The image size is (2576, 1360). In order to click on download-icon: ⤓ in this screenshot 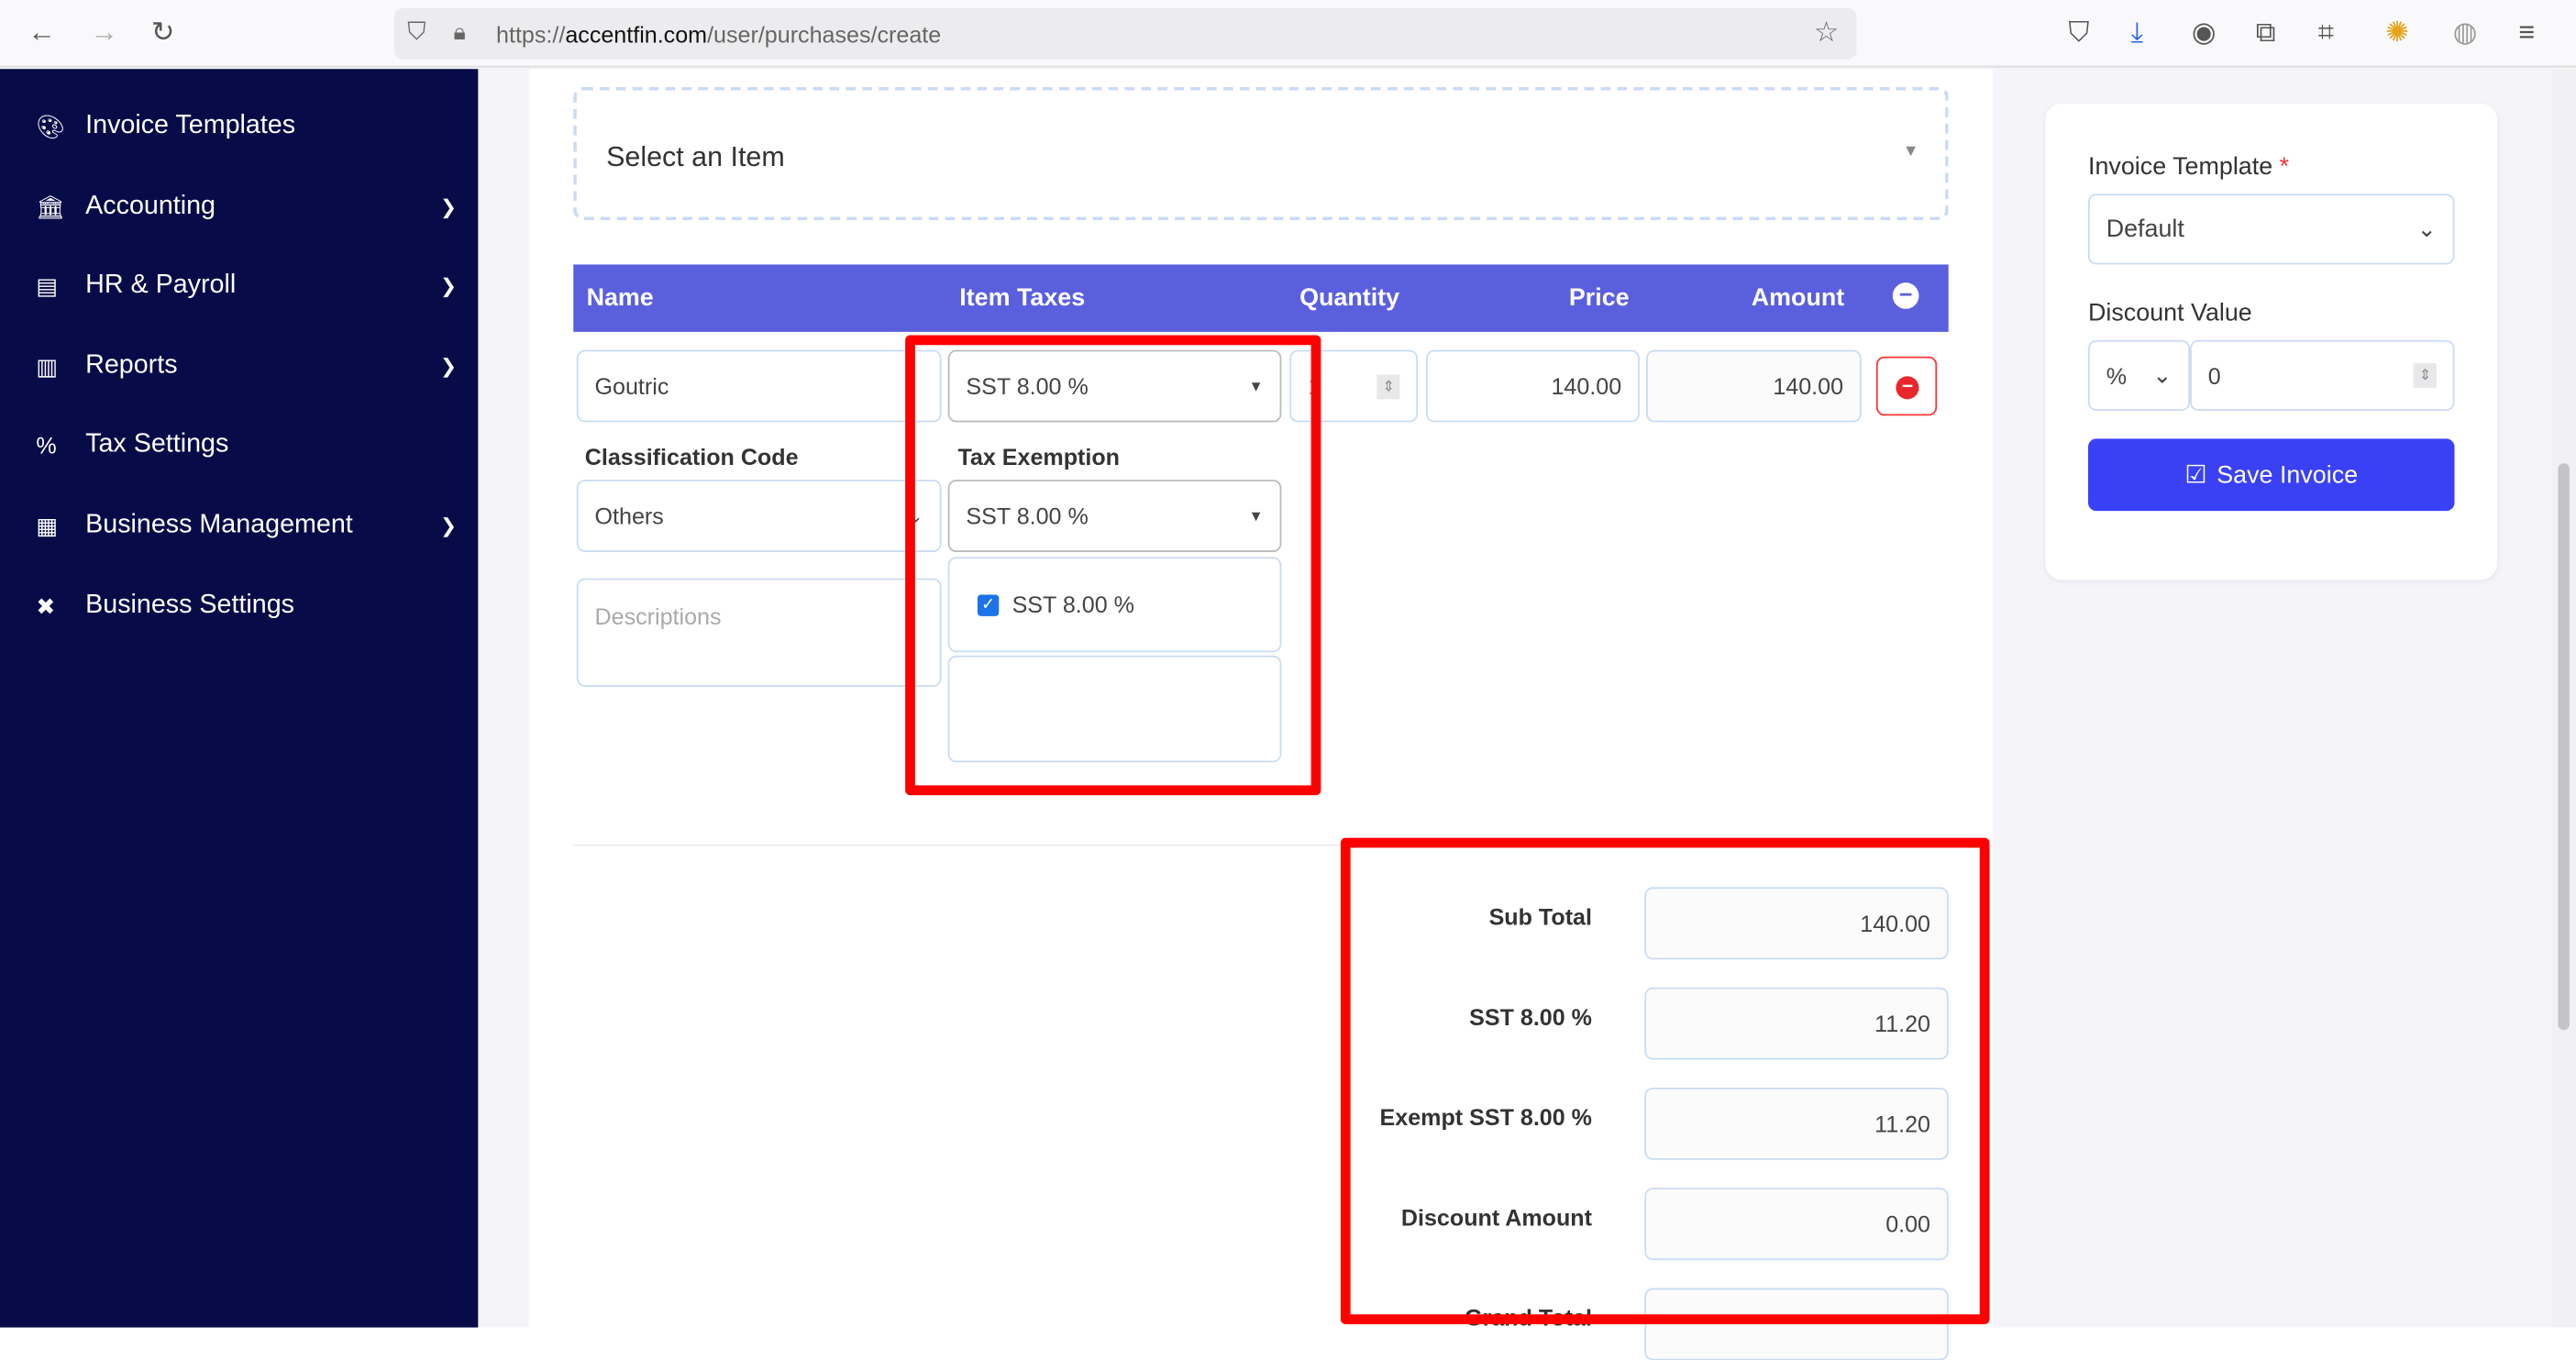, I will do `click(2137, 32)`.